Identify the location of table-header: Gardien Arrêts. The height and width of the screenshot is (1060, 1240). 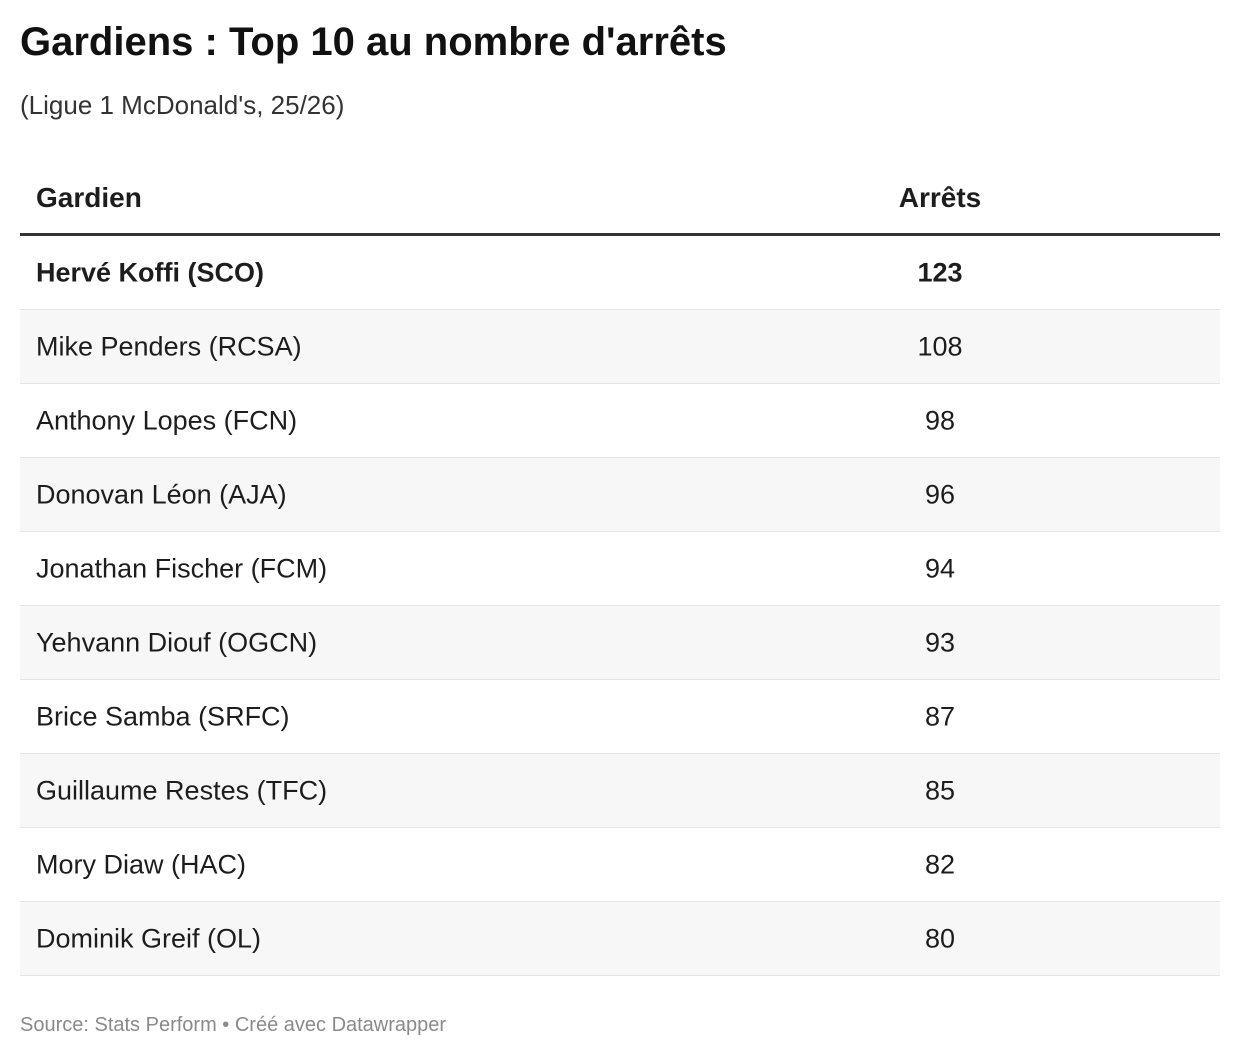
(620, 198).